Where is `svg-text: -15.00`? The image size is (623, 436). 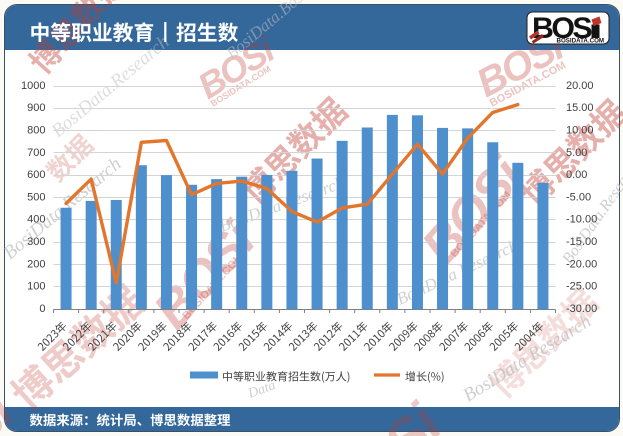
svg-text: -15.00 is located at coordinates (581, 242).